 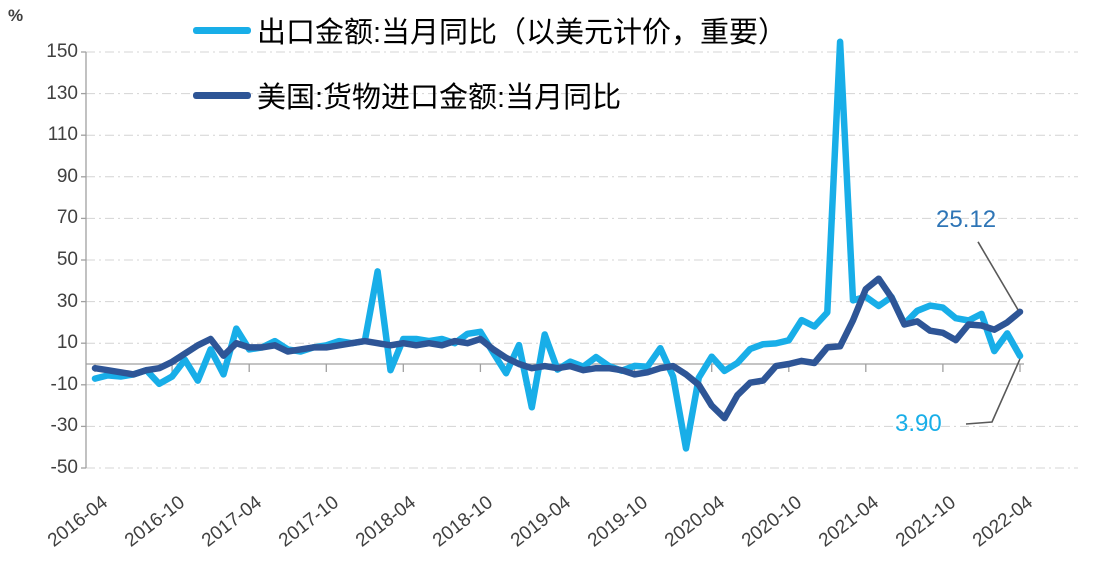 I want to click on y-tick-label: 50, so click(x=67, y=259).